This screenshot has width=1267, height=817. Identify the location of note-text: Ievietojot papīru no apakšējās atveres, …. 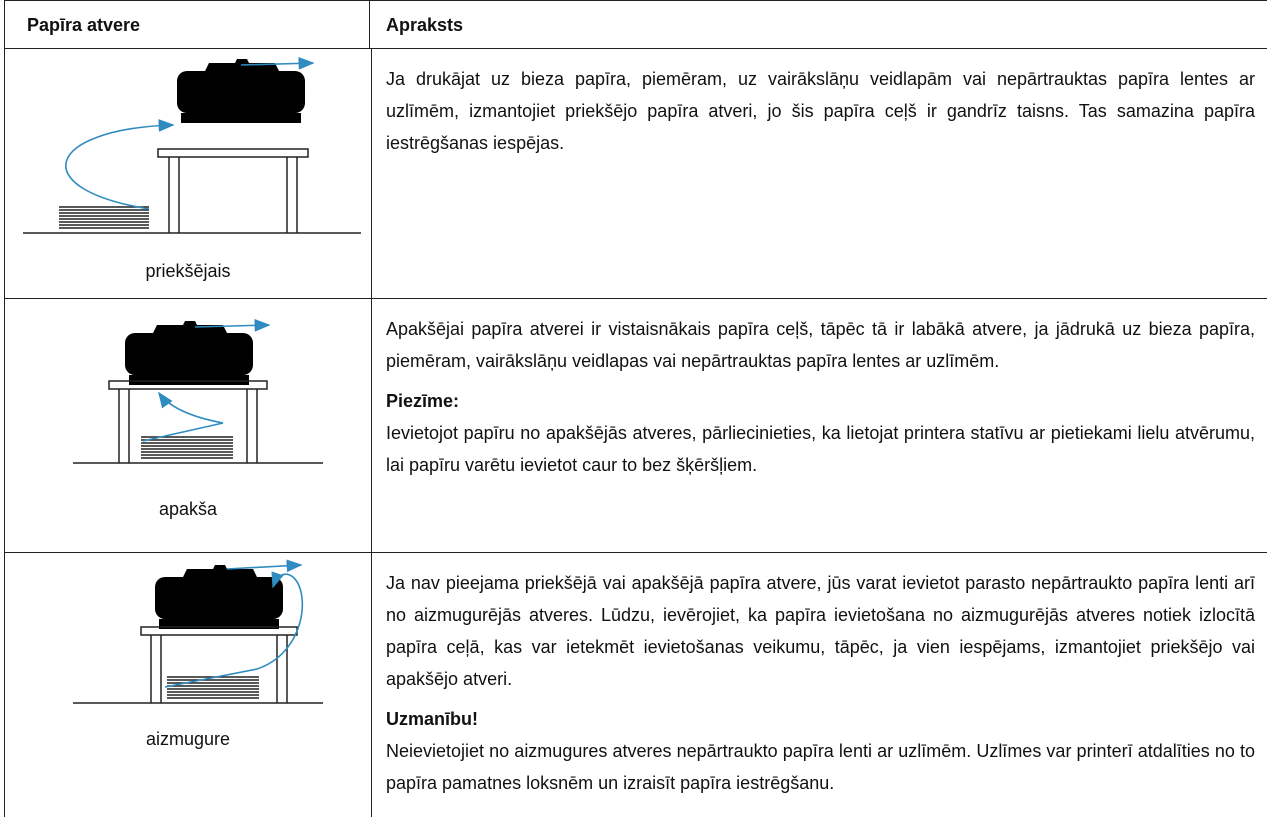
(820, 449).